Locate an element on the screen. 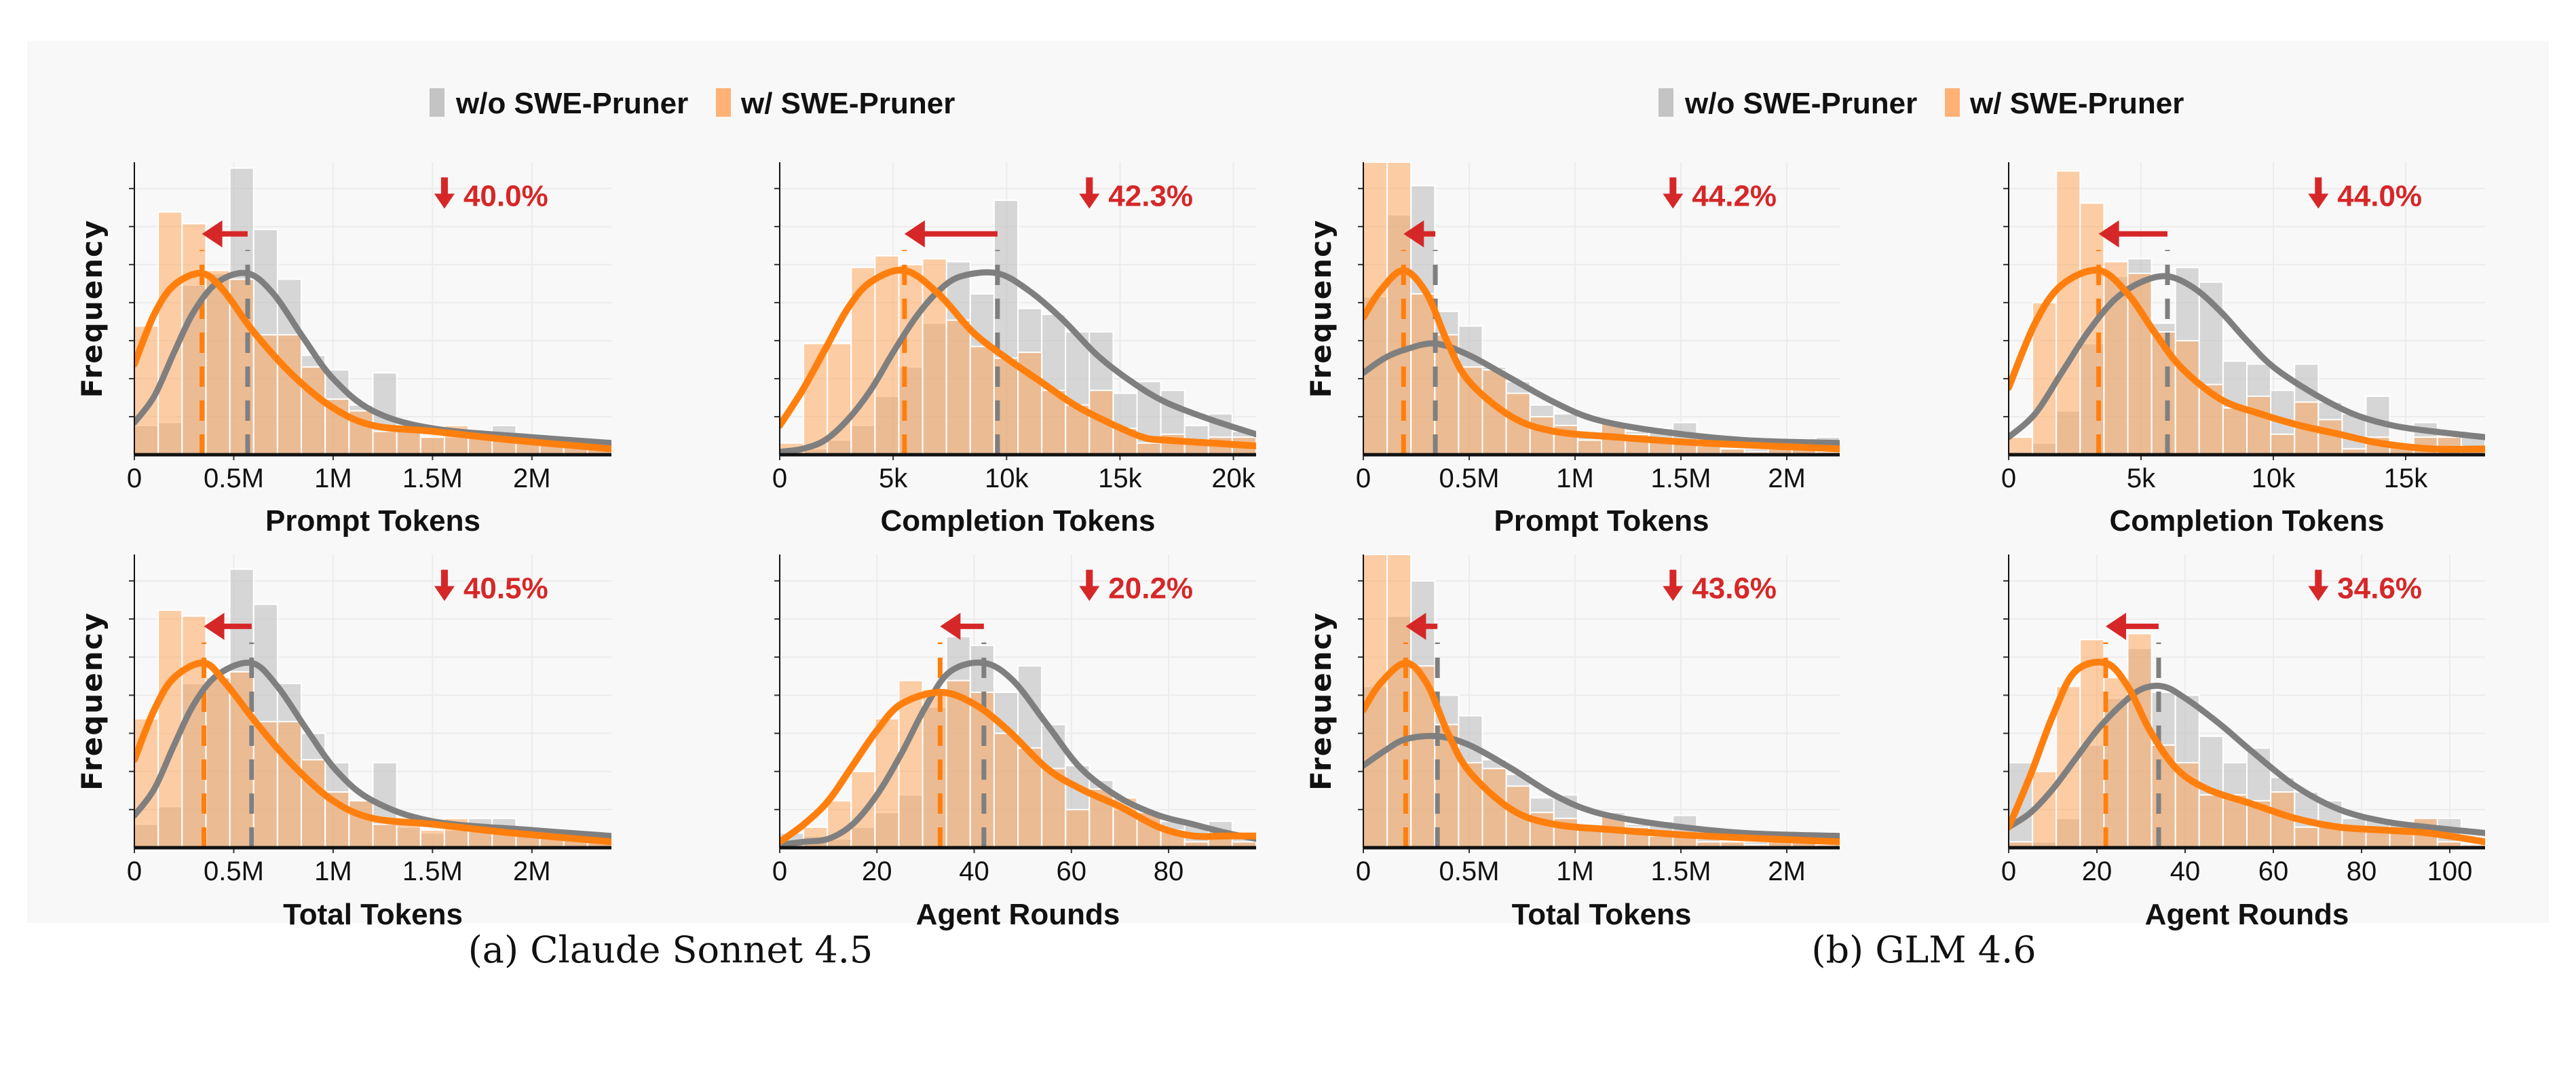 The width and height of the screenshot is (2576, 1073). x-tick-label: 20k is located at coordinates (1233, 478).